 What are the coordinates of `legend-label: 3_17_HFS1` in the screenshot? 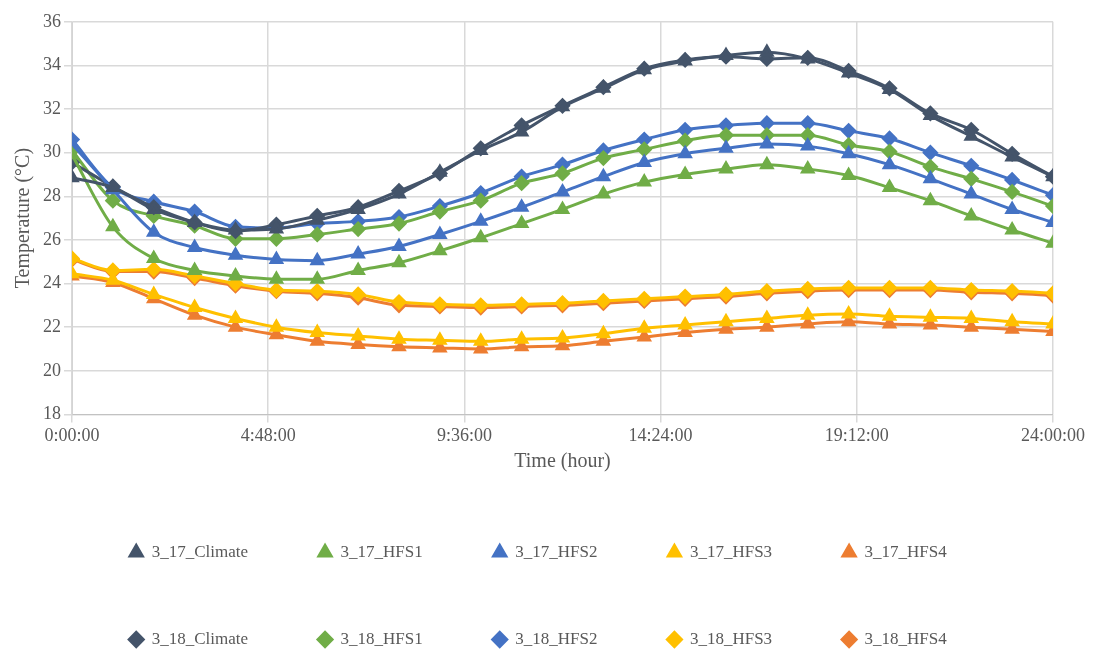 It's located at (381, 551).